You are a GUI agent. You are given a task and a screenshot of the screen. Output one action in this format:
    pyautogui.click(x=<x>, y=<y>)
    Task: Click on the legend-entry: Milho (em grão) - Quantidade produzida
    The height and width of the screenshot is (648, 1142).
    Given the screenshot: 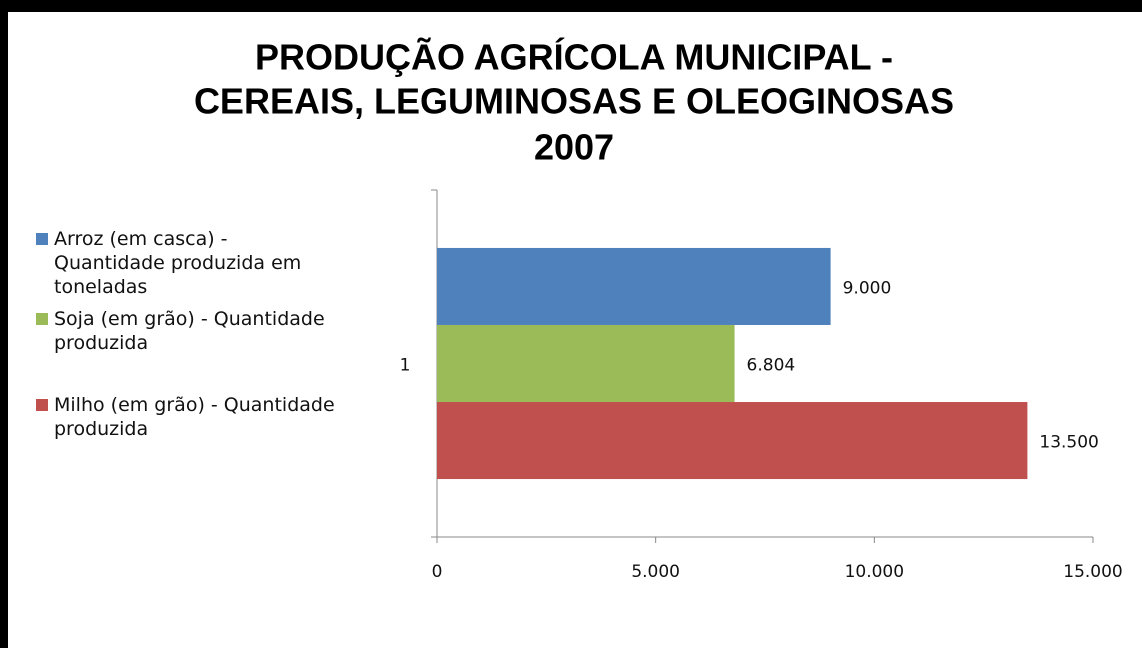 What is the action you would take?
    pyautogui.click(x=201, y=417)
    